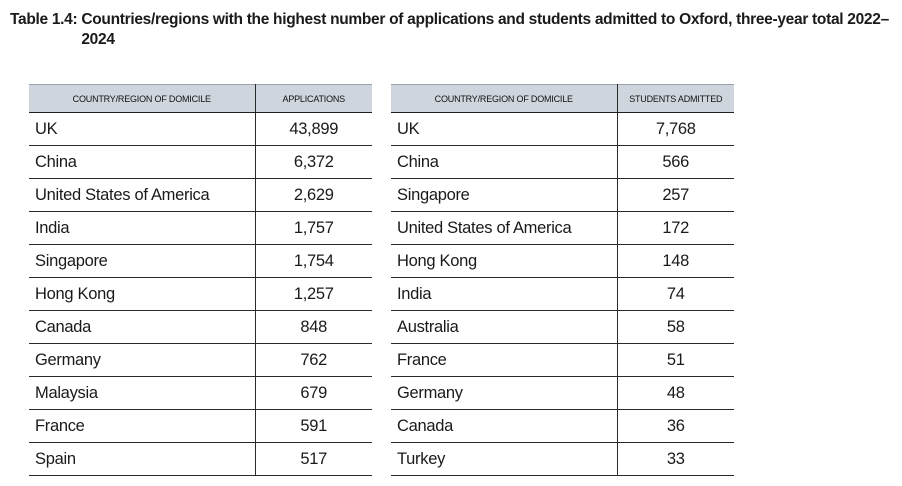 Image resolution: width=902 pixels, height=486 pixels. I want to click on value-cell: 148, so click(675, 261).